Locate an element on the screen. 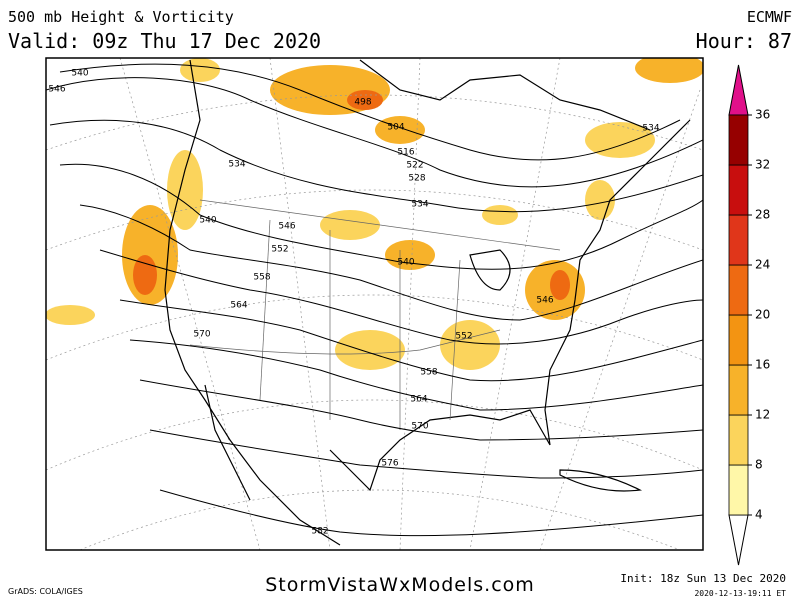  colorbar-under-arrow is located at coordinates (738, 540).